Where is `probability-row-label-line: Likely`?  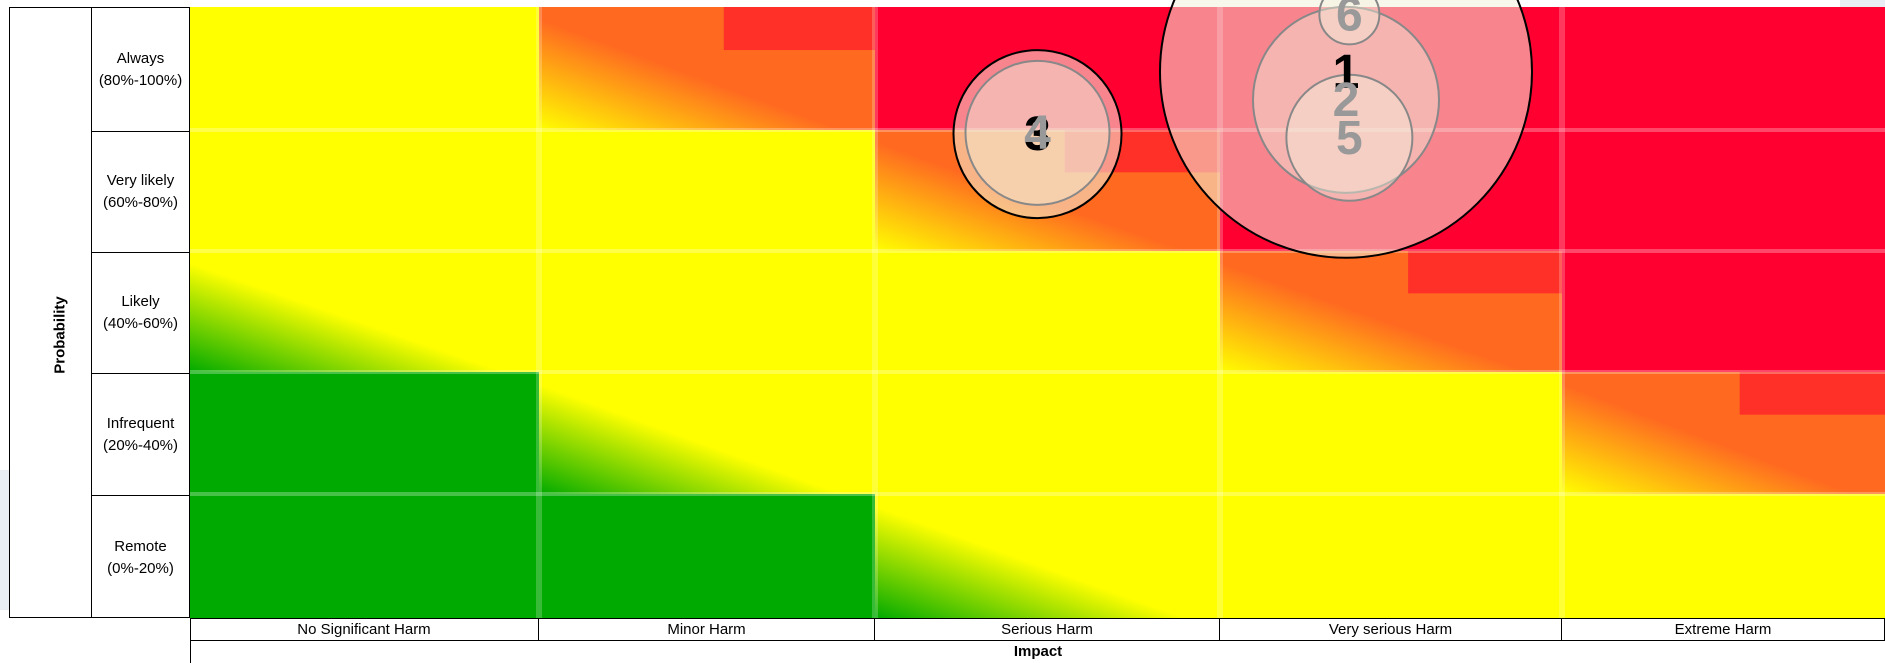
probability-row-label-line: Likely is located at coordinates (140, 301).